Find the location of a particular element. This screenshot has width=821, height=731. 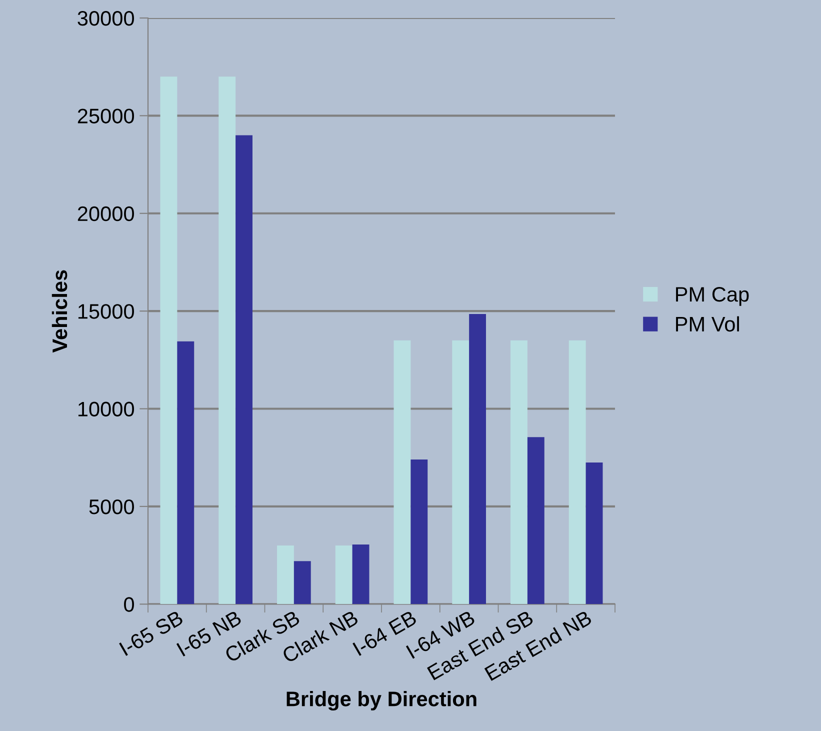

y-tick-label: 25000 is located at coordinates (106, 116).